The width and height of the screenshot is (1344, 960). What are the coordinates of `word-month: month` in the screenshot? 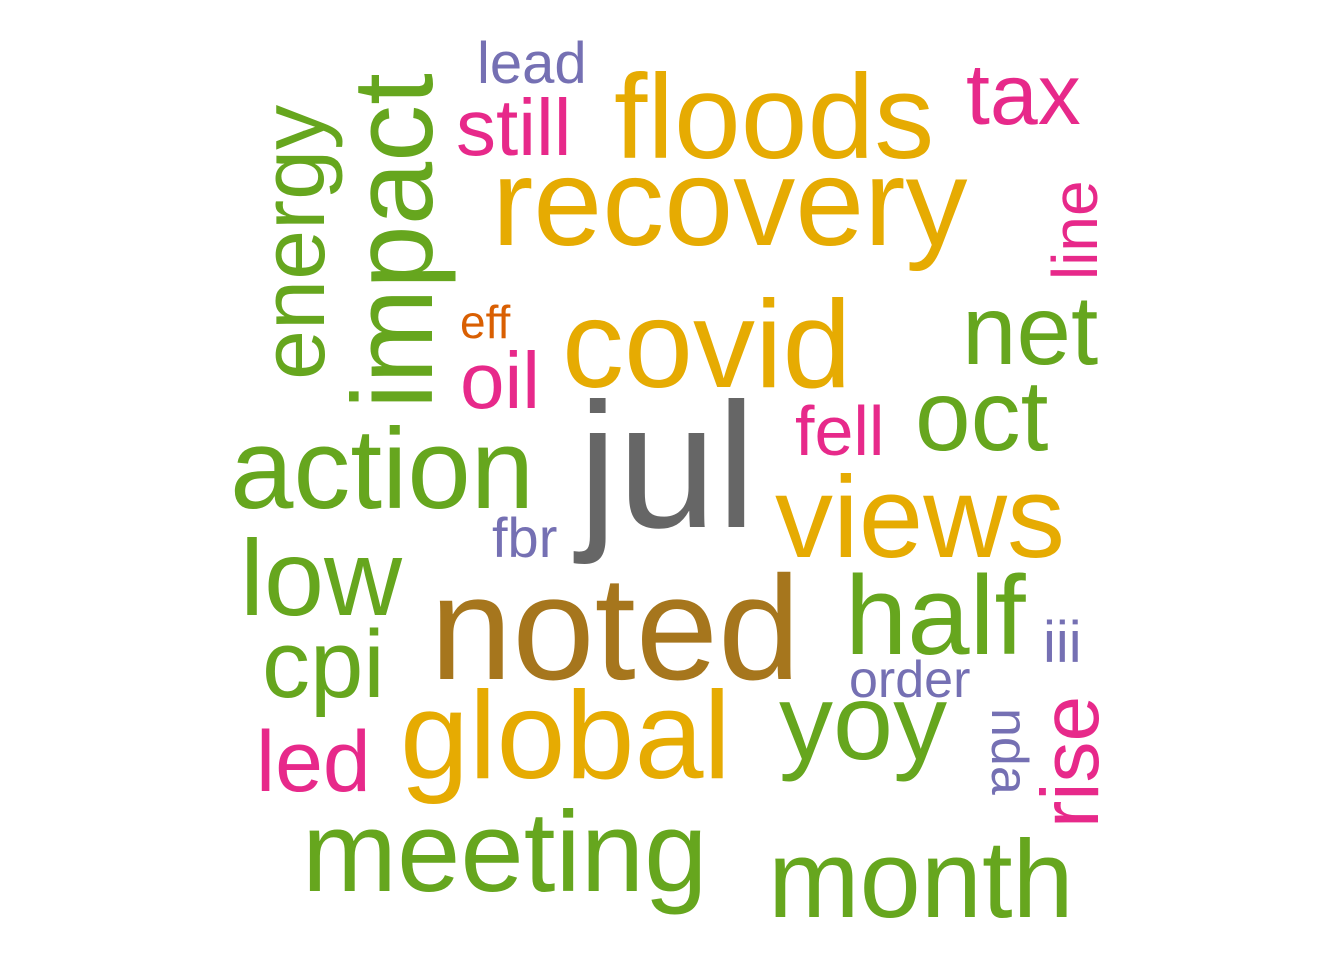 It's located at (921, 879).